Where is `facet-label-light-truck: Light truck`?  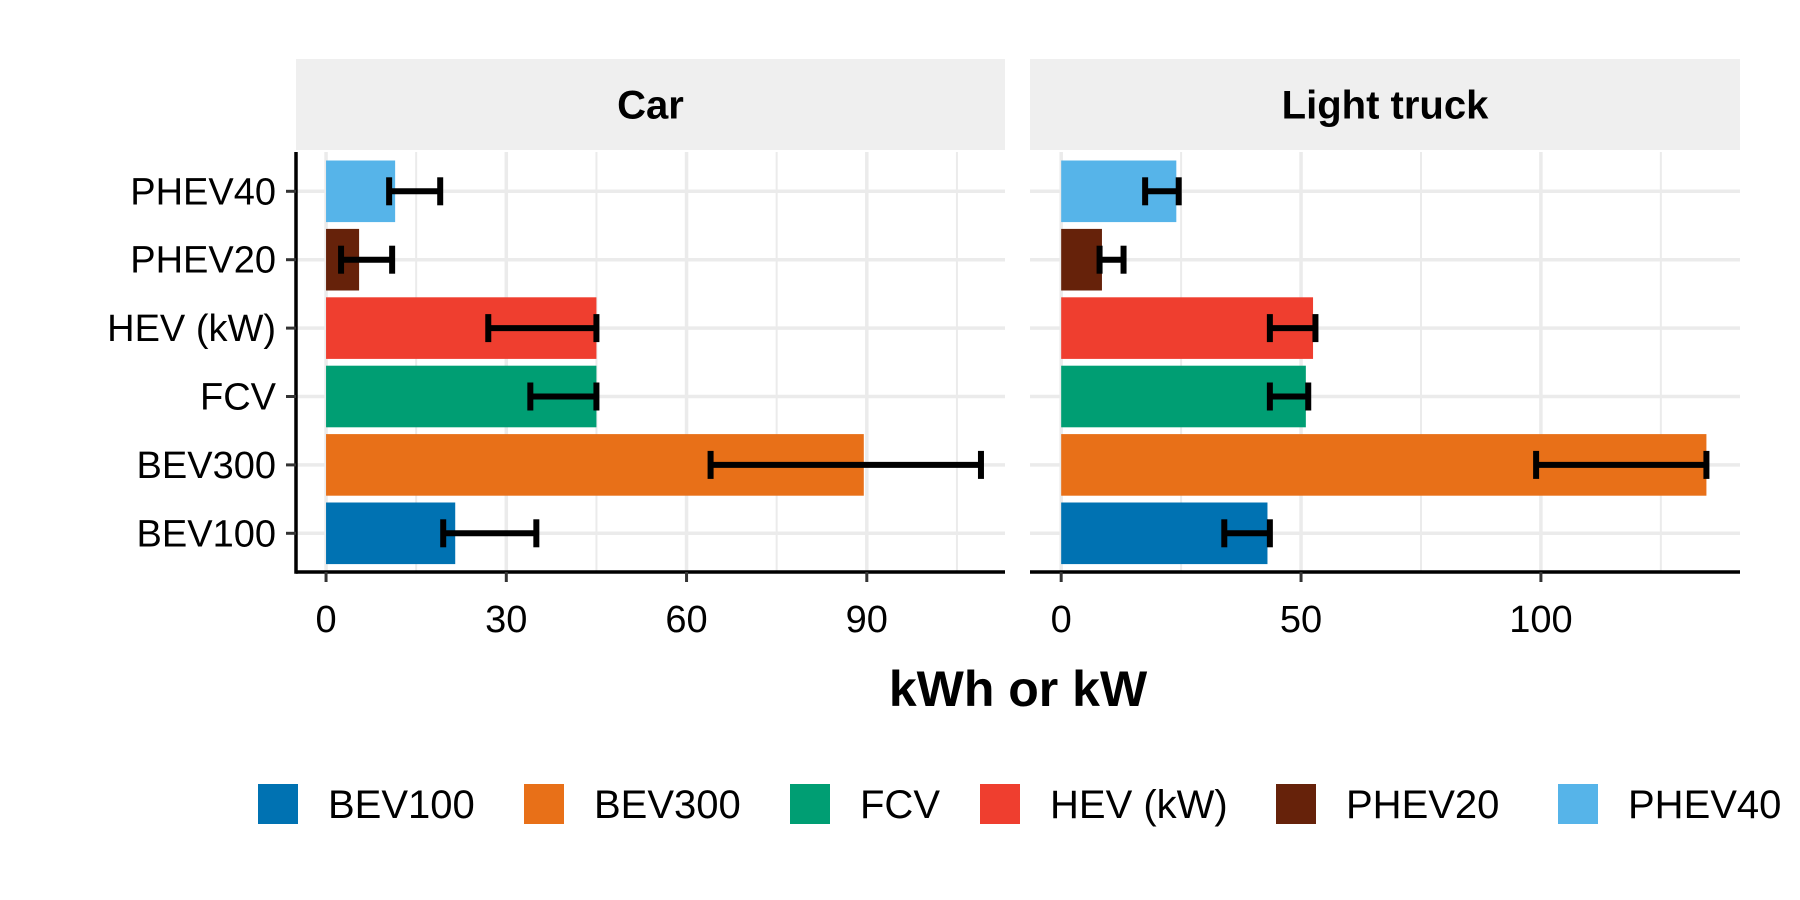
facet-label-light-truck: Light truck is located at coordinates (1385, 106).